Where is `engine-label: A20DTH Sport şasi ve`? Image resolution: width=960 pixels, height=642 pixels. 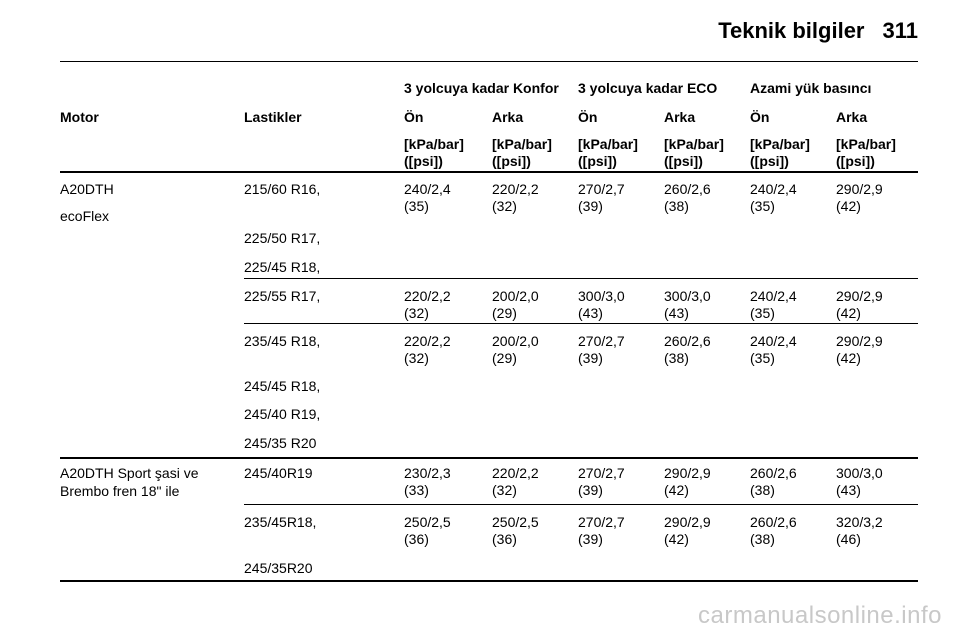
engine-label: A20DTH Sport şasi ve is located at coordinates (129, 473).